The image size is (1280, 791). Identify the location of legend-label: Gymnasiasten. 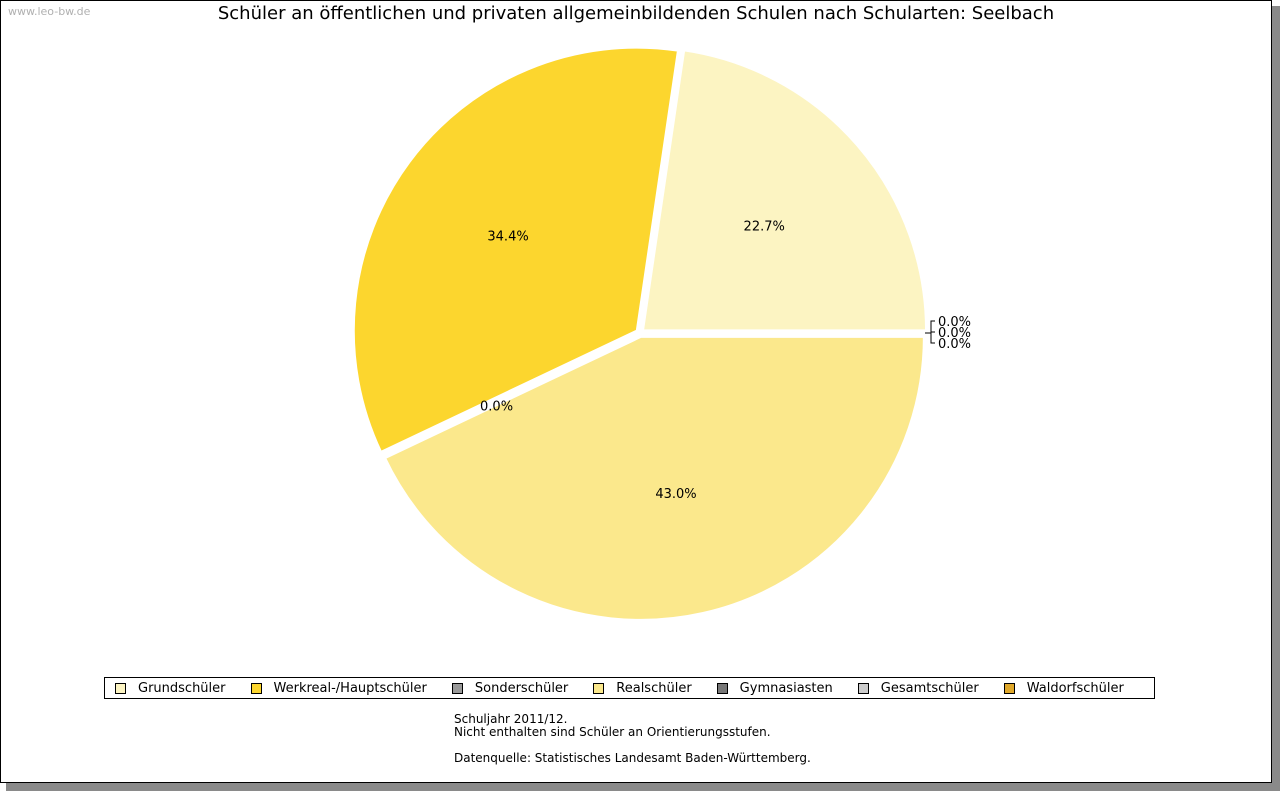
(786, 688).